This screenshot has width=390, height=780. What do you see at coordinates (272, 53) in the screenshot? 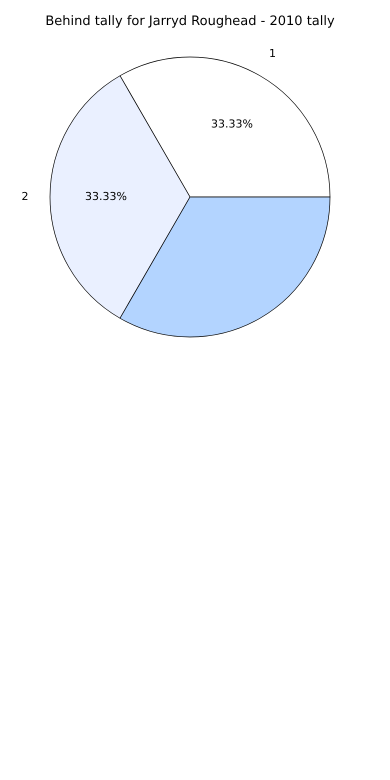
I see `slice-label: 1` at bounding box center [272, 53].